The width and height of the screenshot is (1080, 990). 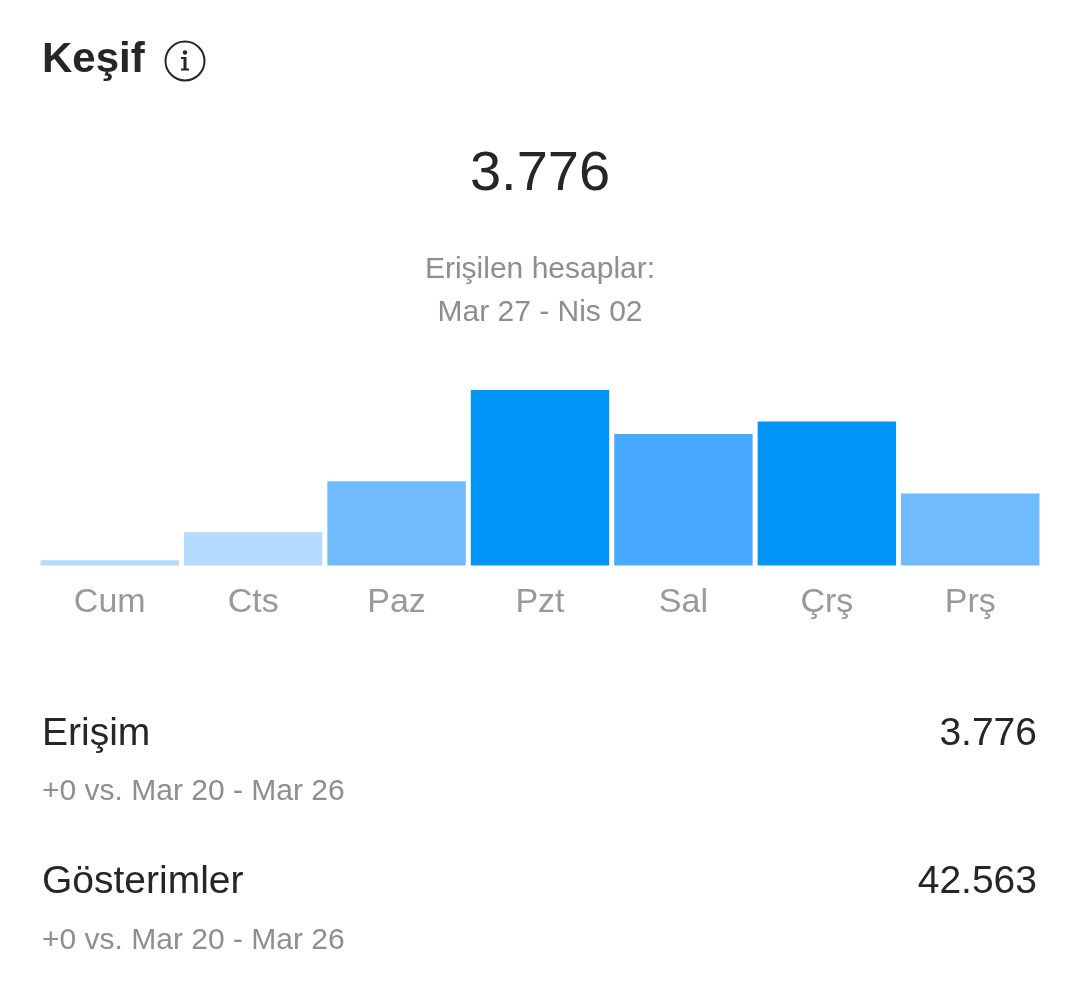 What do you see at coordinates (540, 599) in the screenshot?
I see `x-tick-label: Pzt` at bounding box center [540, 599].